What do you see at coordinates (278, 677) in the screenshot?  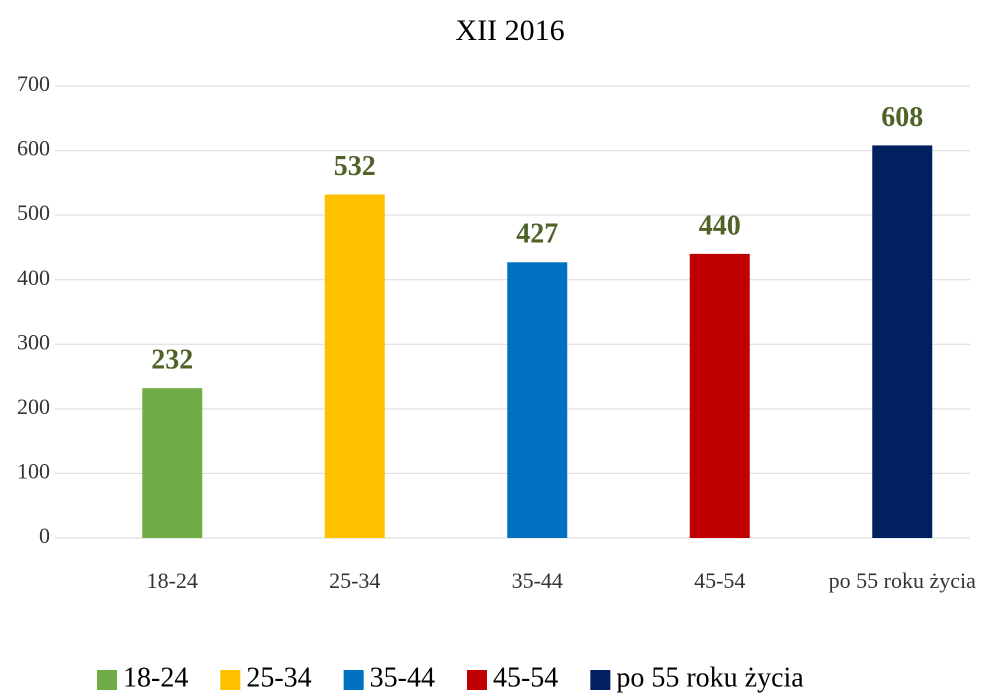 I see `legend-label: 25-34` at bounding box center [278, 677].